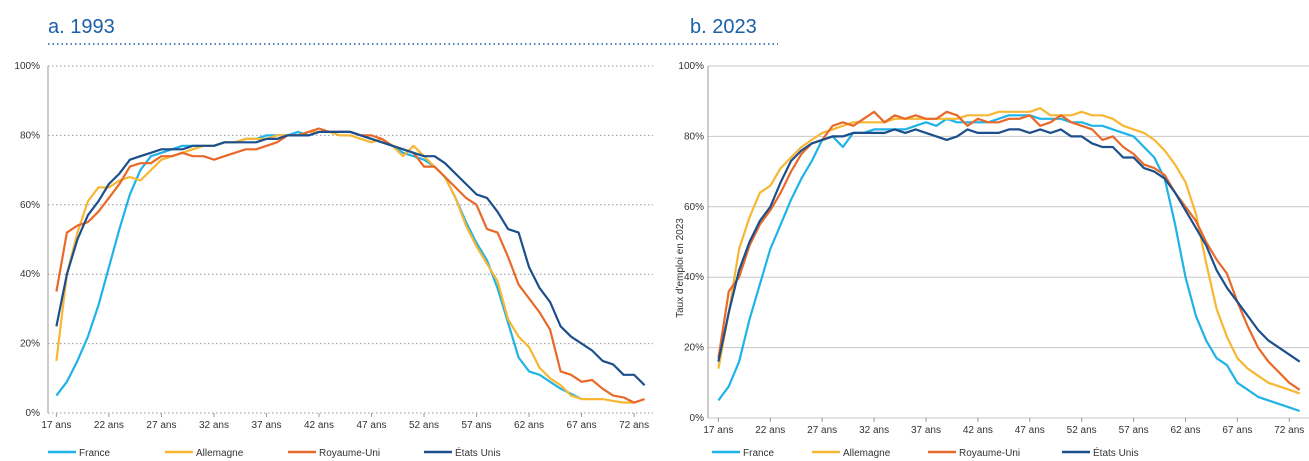 This screenshot has height=461, width=1309. What do you see at coordinates (723, 27) in the screenshot?
I see `chart-title: b. 2023` at bounding box center [723, 27].